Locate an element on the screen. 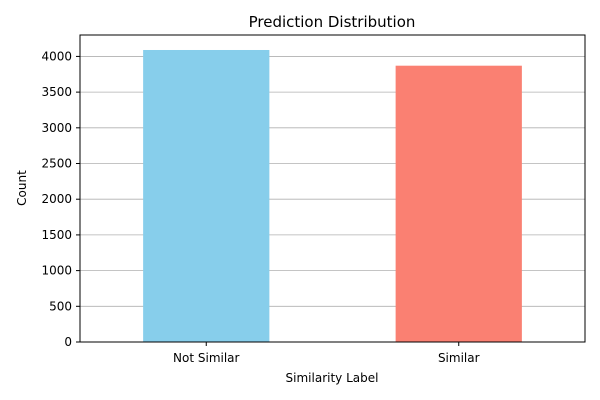 The width and height of the screenshot is (600, 400). x-tick-label: Not Similar is located at coordinates (206, 358).